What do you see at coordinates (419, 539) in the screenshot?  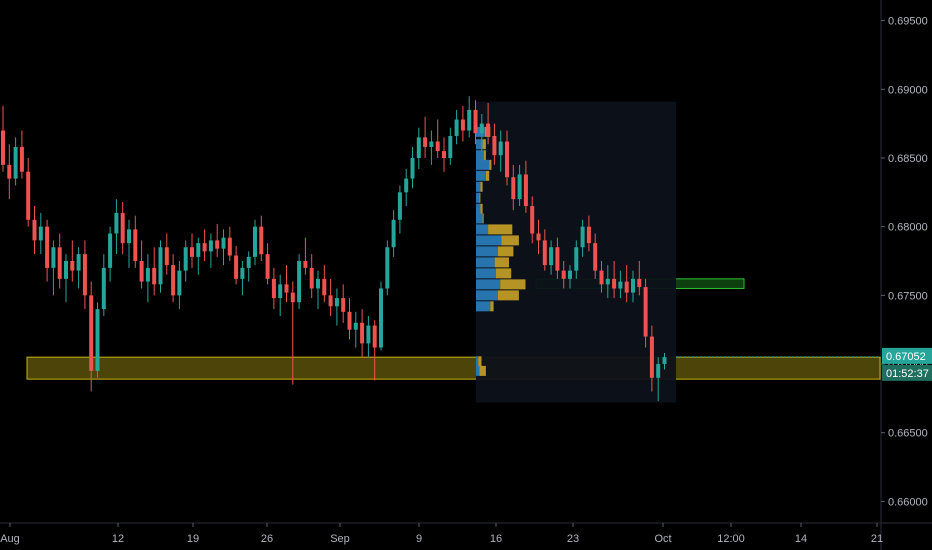 I see `x-tick-label: 9` at bounding box center [419, 539].